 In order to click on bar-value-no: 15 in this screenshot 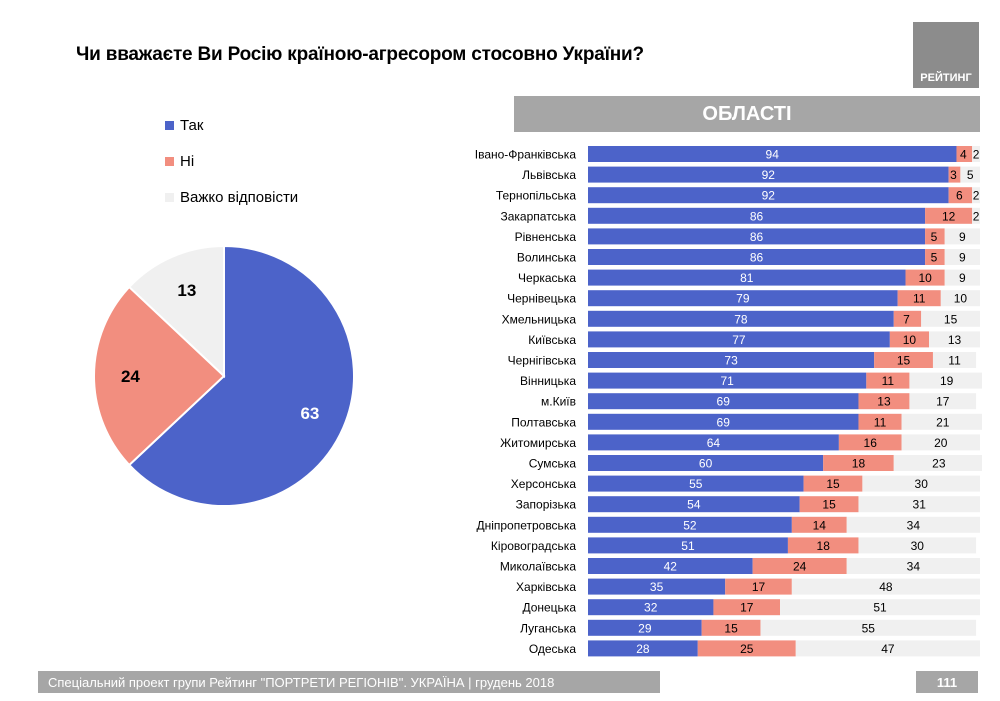, I will do `click(904, 361)`.